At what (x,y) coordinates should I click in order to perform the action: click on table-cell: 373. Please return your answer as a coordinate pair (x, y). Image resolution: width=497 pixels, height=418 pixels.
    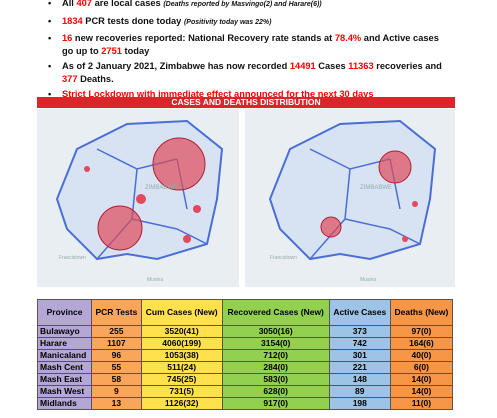
    Looking at the image, I should click on (359, 331).